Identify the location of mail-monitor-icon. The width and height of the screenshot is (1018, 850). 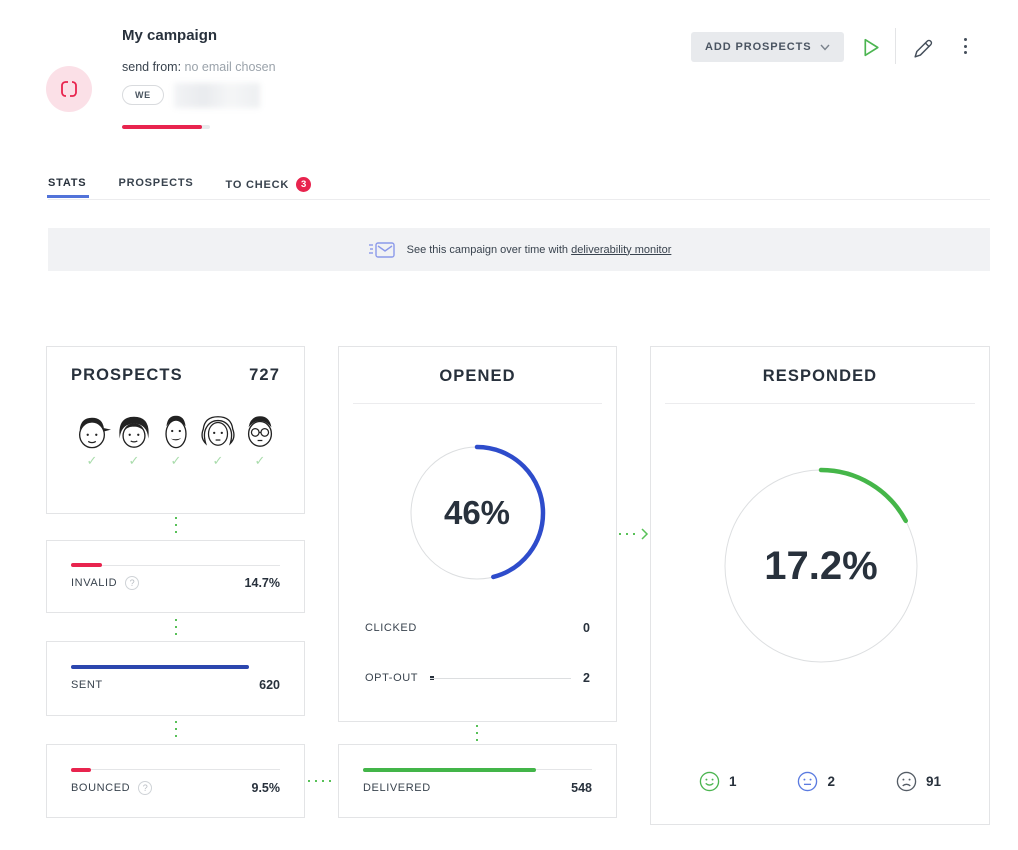
(381, 249).